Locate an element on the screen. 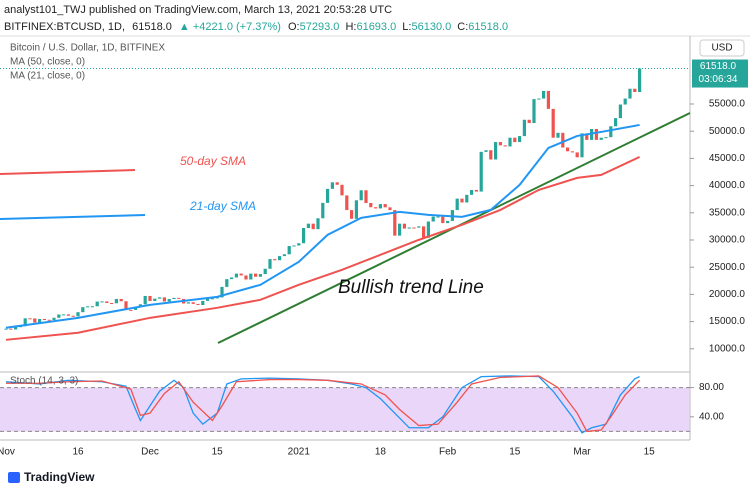  brand-logo is located at coordinates (14, 477).